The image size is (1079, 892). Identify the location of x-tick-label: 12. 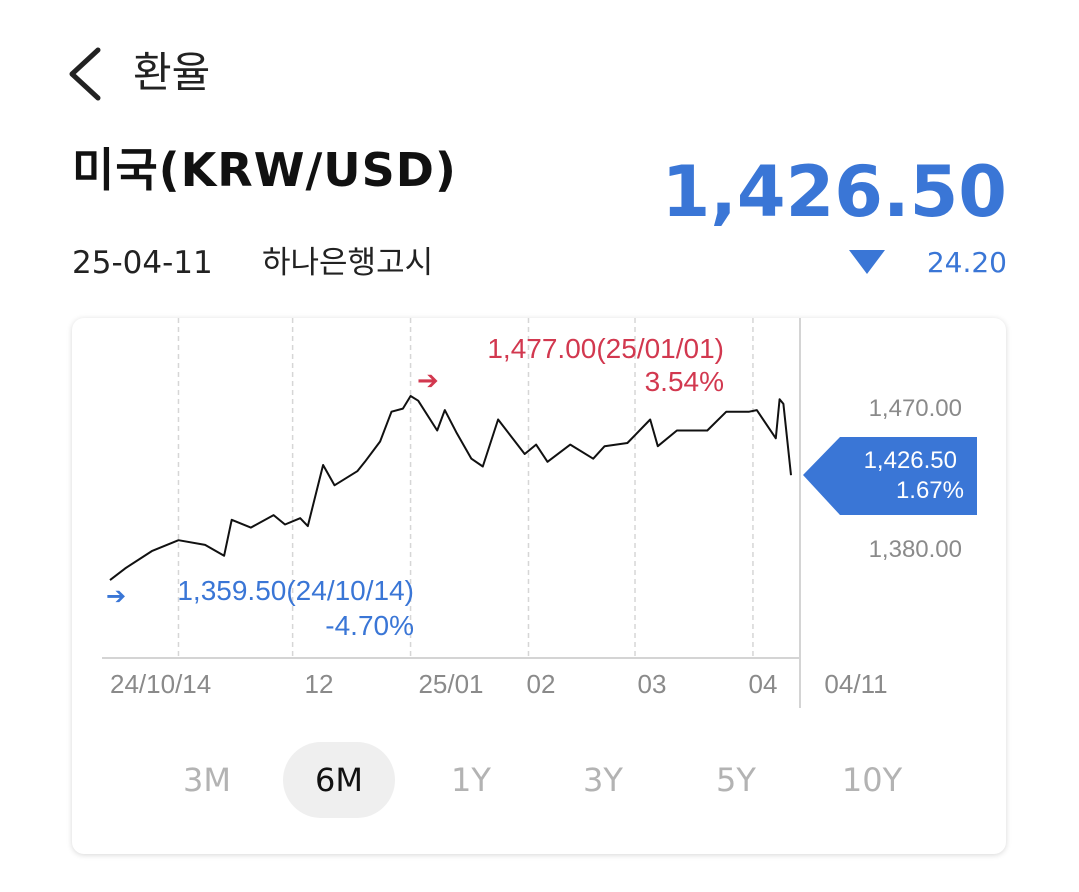
(319, 684).